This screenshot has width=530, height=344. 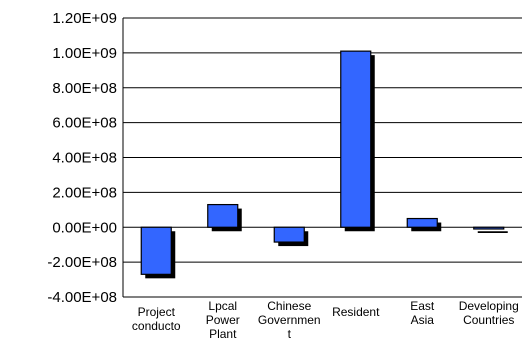 What do you see at coordinates (489, 306) in the screenshot?
I see `x-tick-label-line: Developing` at bounding box center [489, 306].